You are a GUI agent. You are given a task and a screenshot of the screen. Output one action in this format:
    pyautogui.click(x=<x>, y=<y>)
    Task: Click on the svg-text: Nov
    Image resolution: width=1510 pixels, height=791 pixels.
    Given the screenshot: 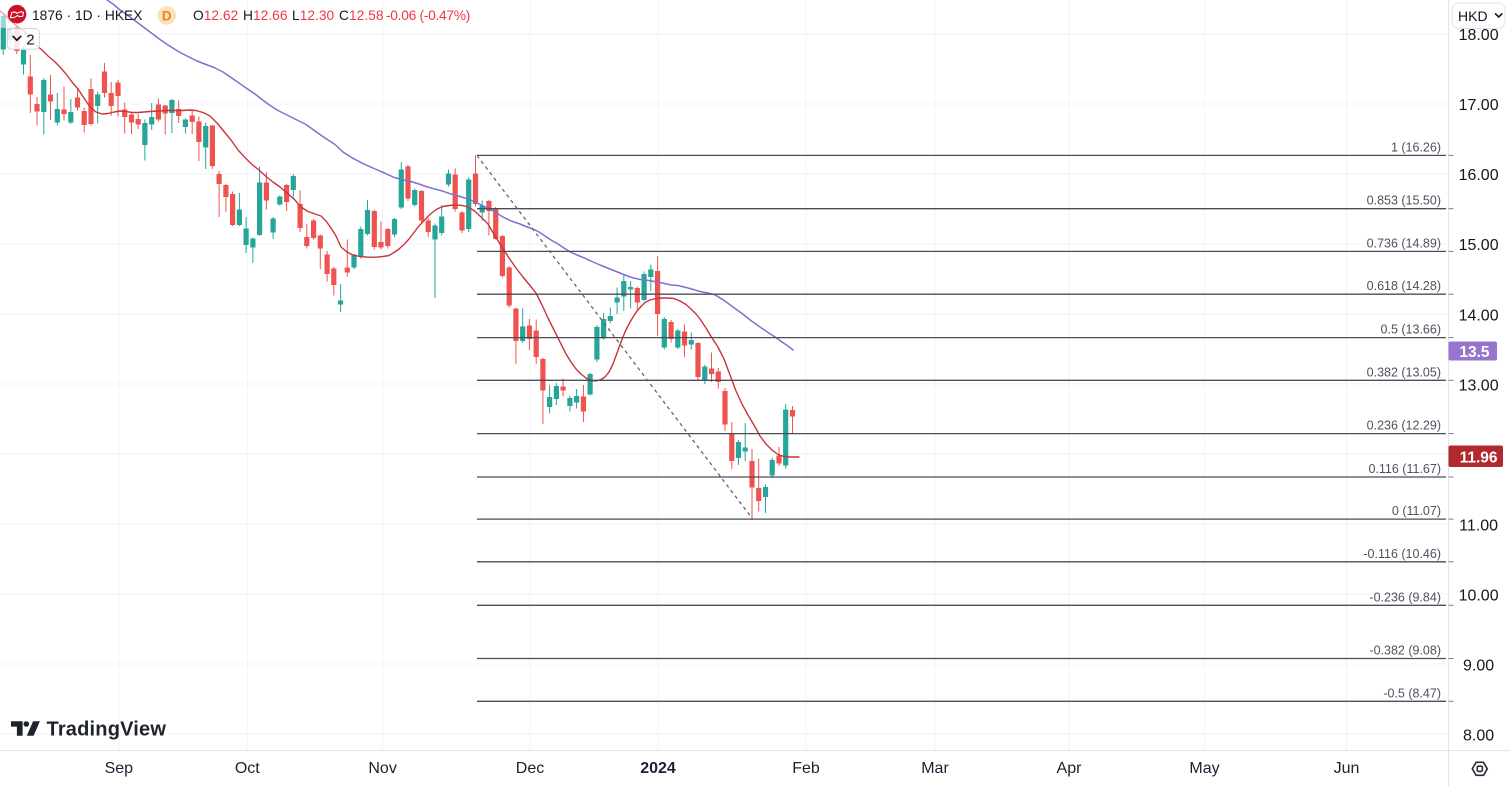 What is the action you would take?
    pyautogui.click(x=382, y=768)
    